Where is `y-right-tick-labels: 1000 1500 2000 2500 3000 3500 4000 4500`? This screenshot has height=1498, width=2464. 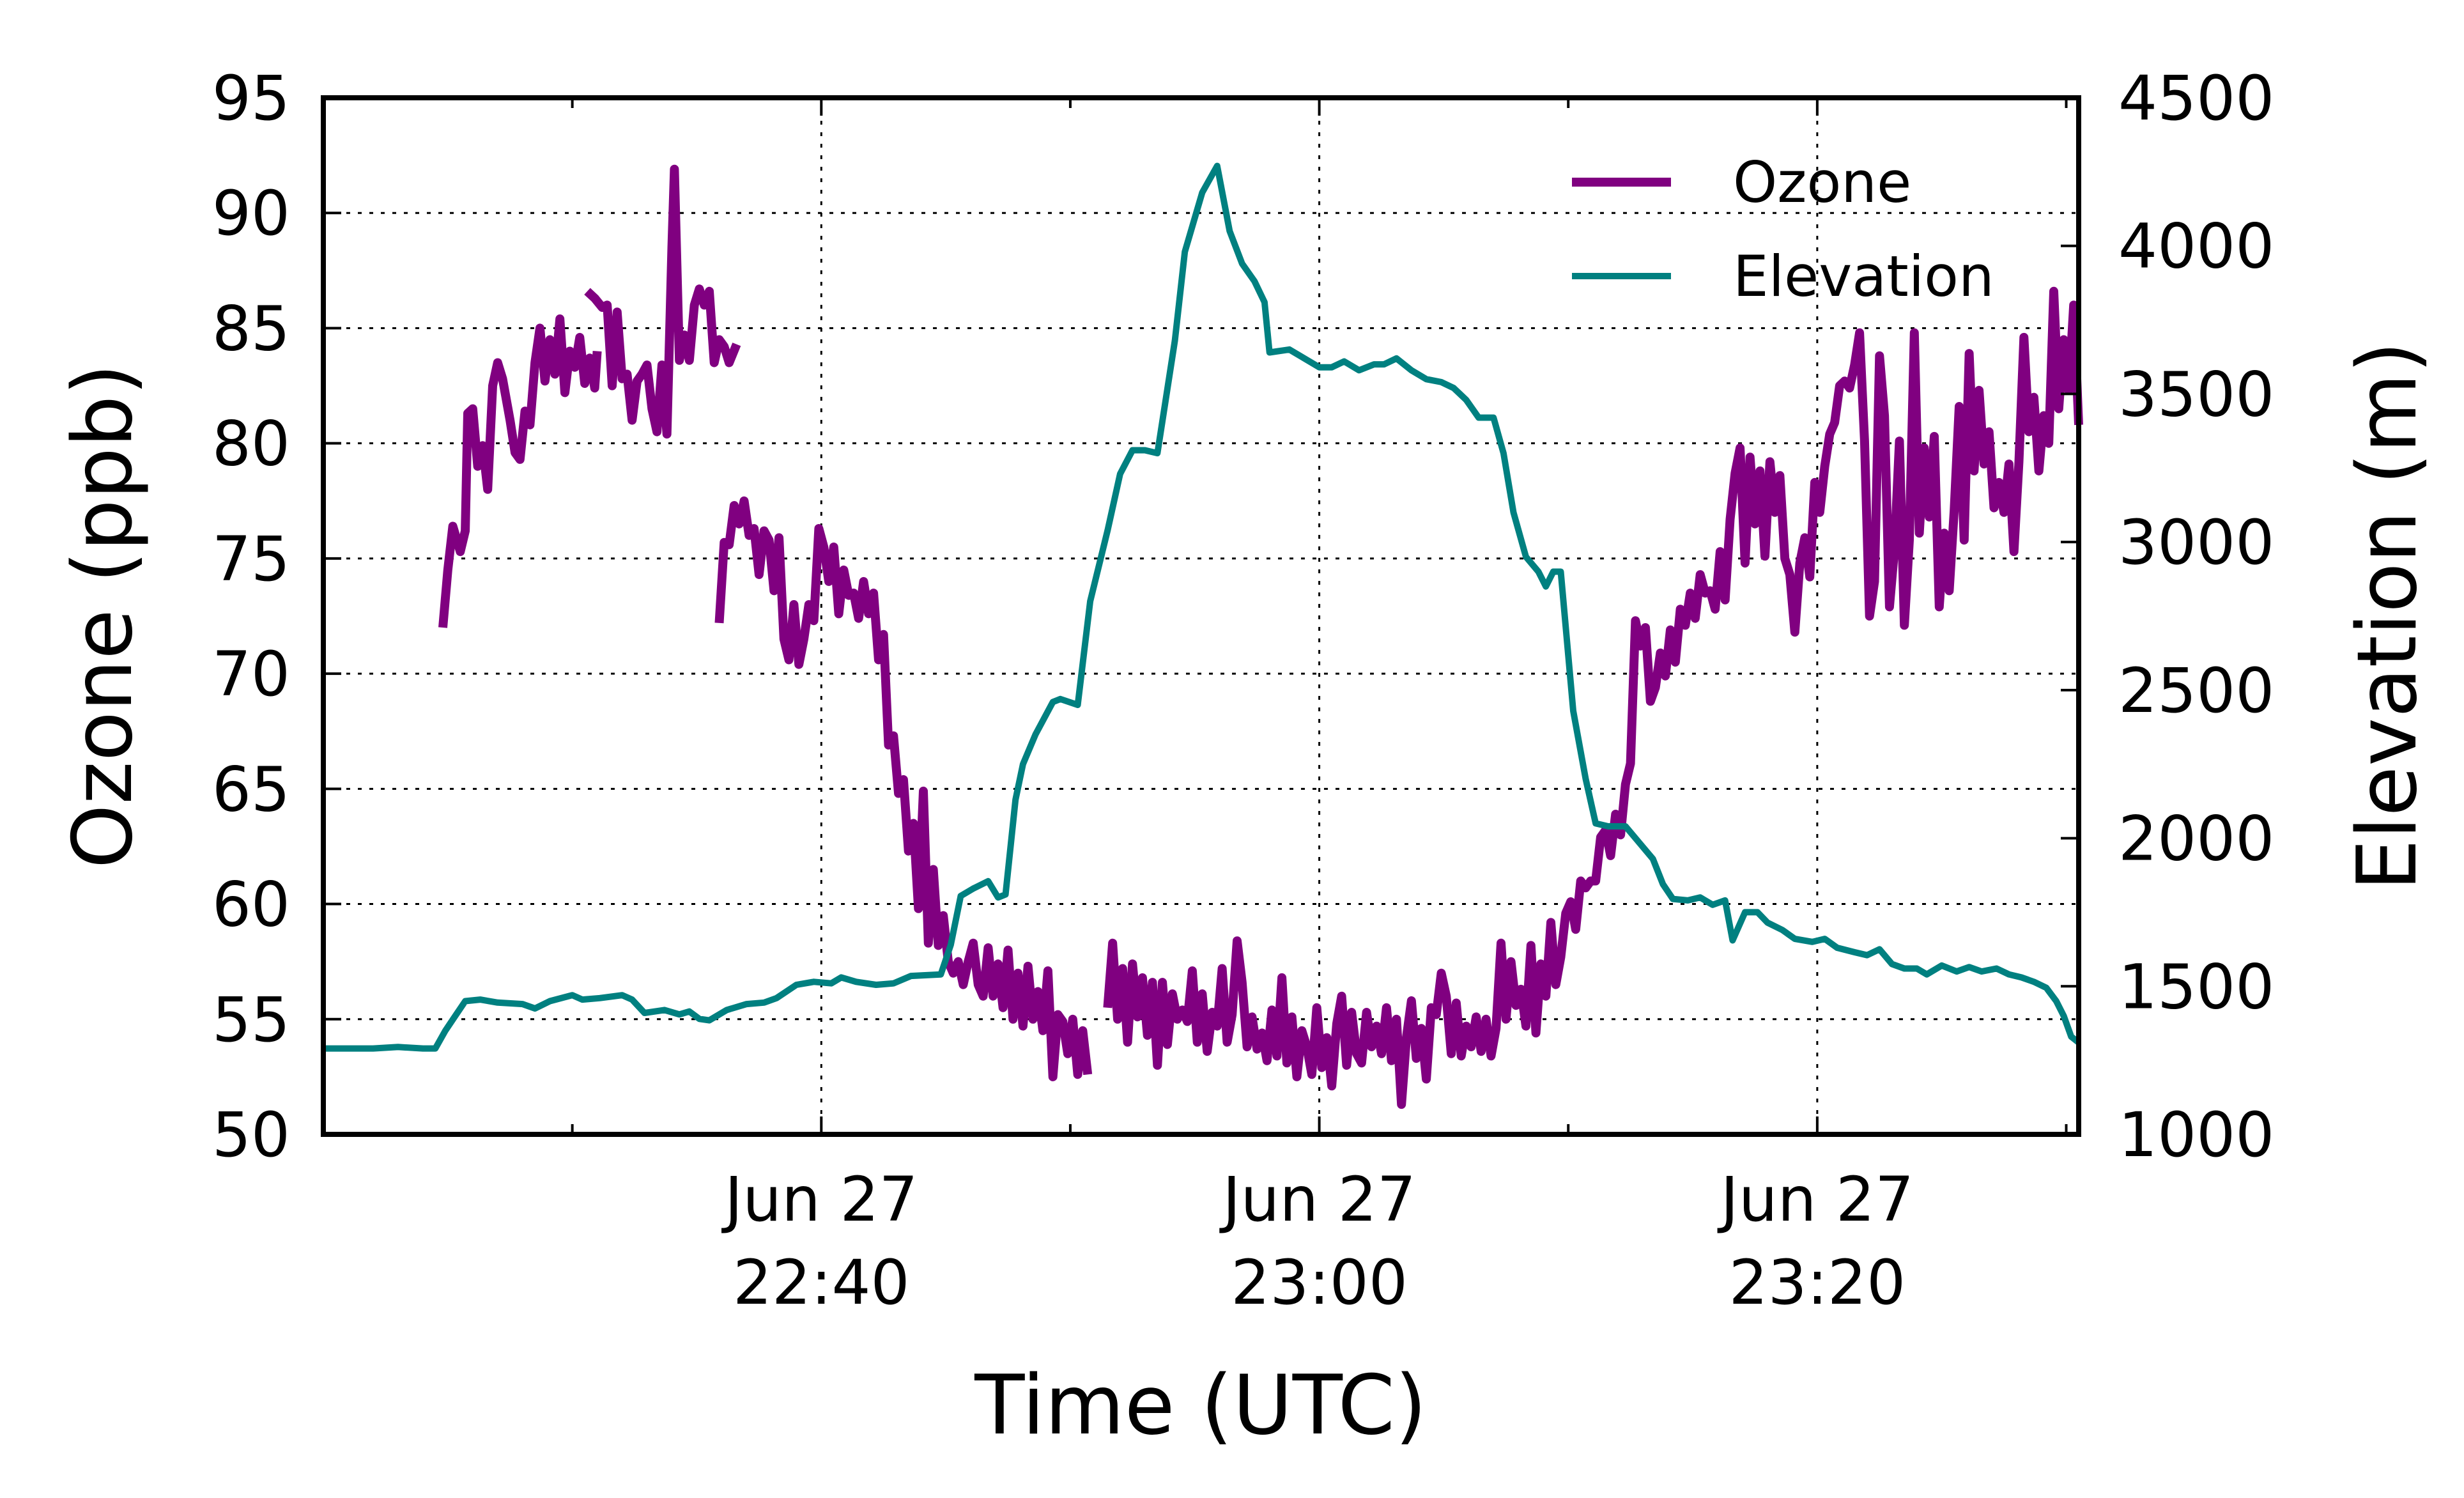 y-right-tick-labels: 1000 1500 2000 2500 3000 3500 4000 4500 is located at coordinates (2196, 617).